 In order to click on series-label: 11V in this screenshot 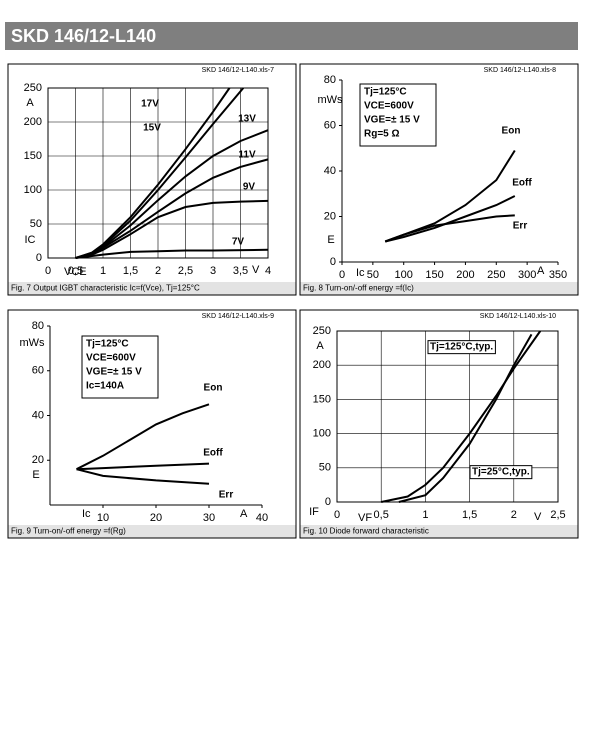, I will do `click(247, 155)`.